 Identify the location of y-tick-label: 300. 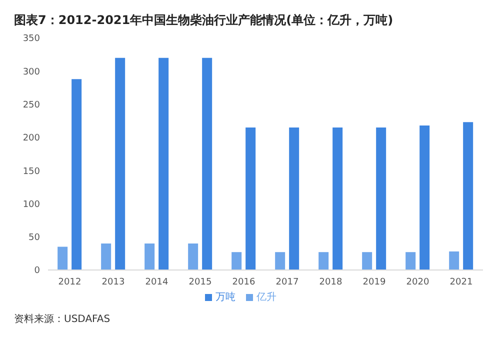
(31, 72).